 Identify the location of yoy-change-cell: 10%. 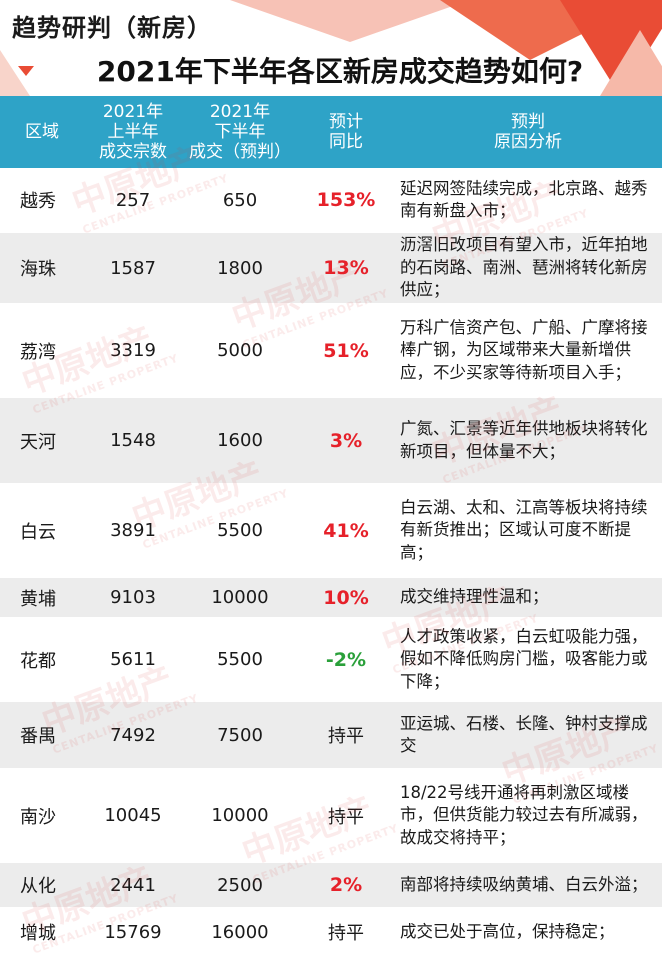
(346, 597).